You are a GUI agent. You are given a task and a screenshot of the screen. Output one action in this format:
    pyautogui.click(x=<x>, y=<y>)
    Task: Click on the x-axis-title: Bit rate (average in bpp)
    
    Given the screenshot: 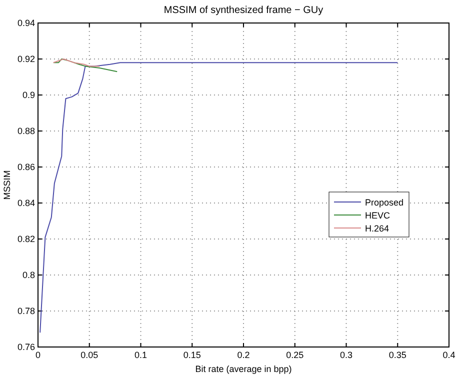 What is the action you would take?
    pyautogui.click(x=243, y=369)
    